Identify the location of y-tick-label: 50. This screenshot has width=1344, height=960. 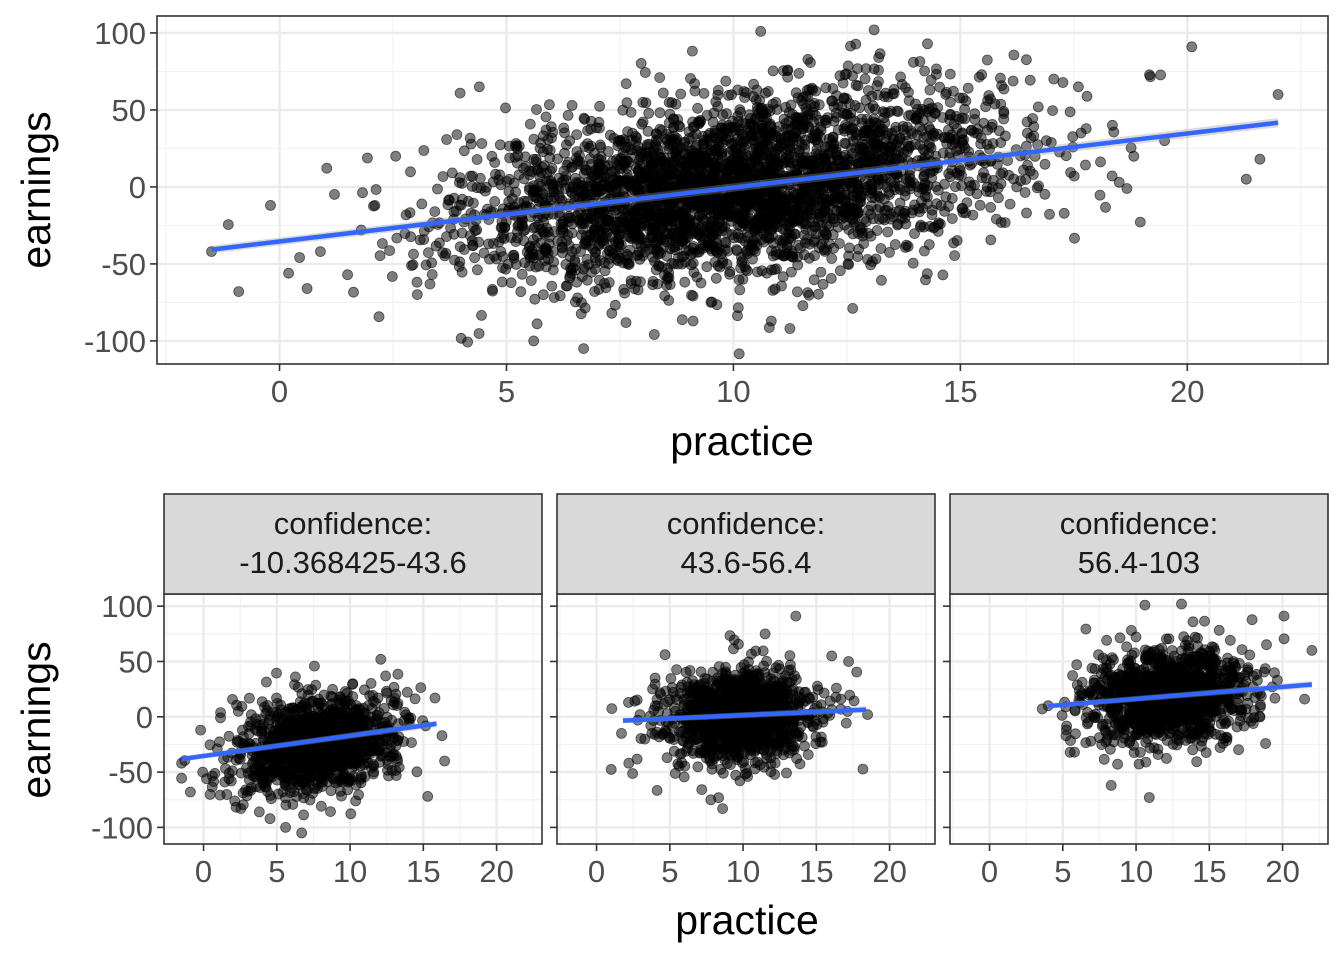
(129, 110).